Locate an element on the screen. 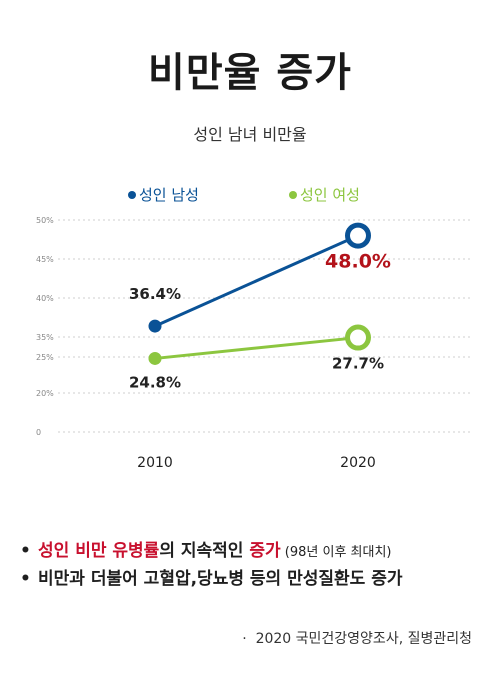  x-tick-label: 2010 is located at coordinates (155, 463).